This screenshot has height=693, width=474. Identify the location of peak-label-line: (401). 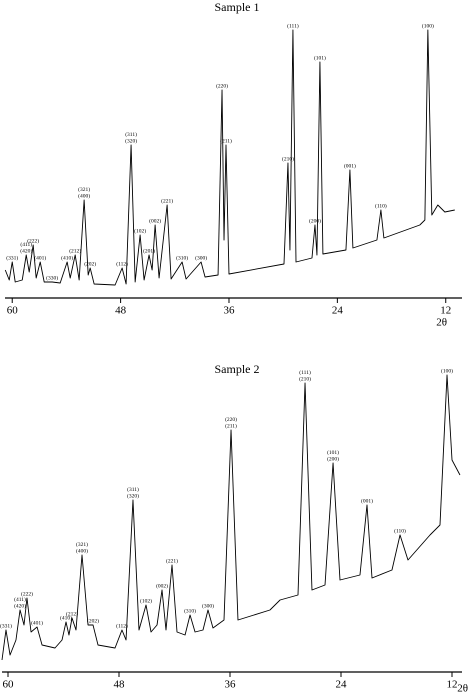
(37, 622).